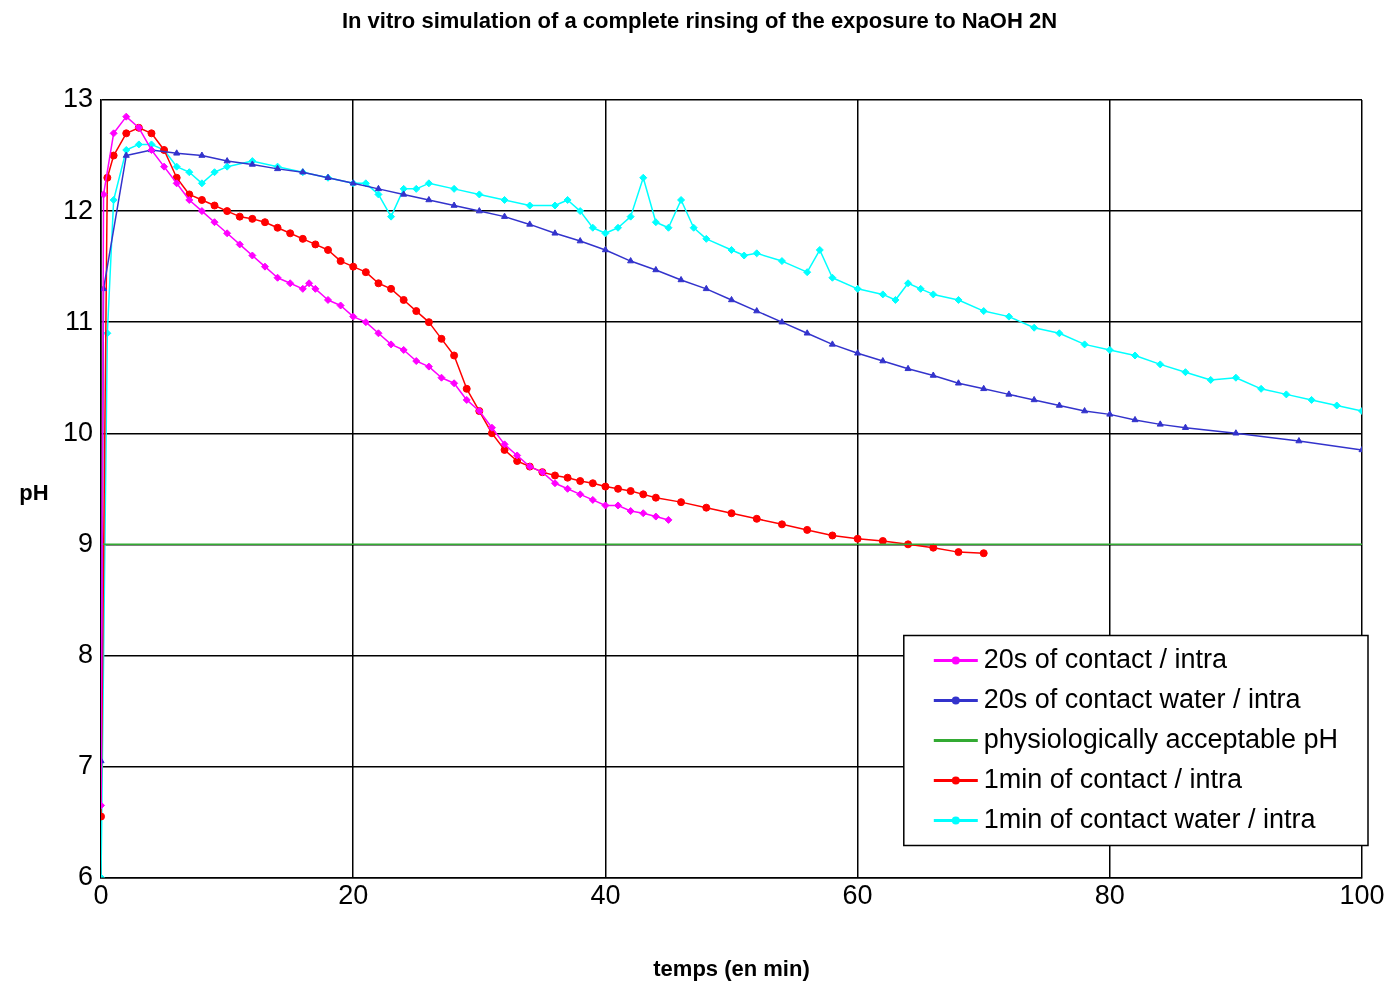 This screenshot has width=1399, height=986. I want to click on x-tick-label: 100, so click(1362, 895).